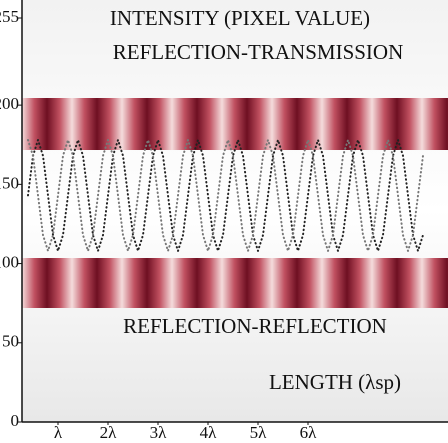 This screenshot has height=443, width=448. Describe the element at coordinates (9, 182) in the screenshot. I see `y-tick-label: 150` at that location.